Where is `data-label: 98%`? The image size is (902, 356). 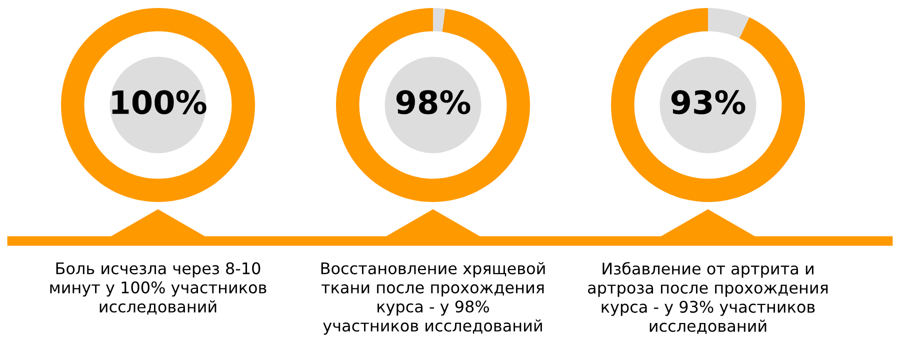 data-label: 98% is located at coordinates (433, 102).